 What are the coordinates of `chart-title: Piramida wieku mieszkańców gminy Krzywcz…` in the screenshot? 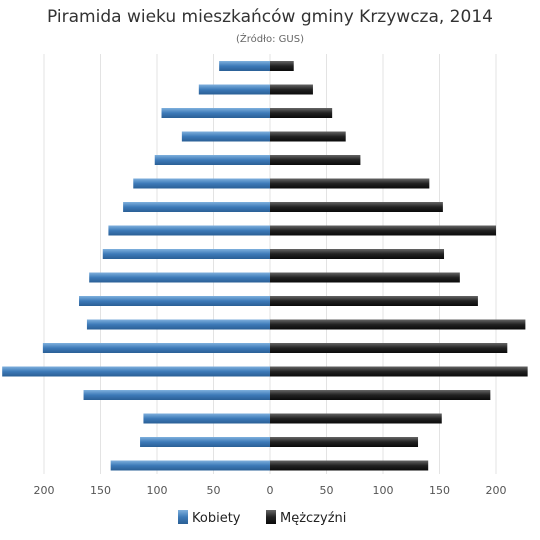 It's located at (270, 17).